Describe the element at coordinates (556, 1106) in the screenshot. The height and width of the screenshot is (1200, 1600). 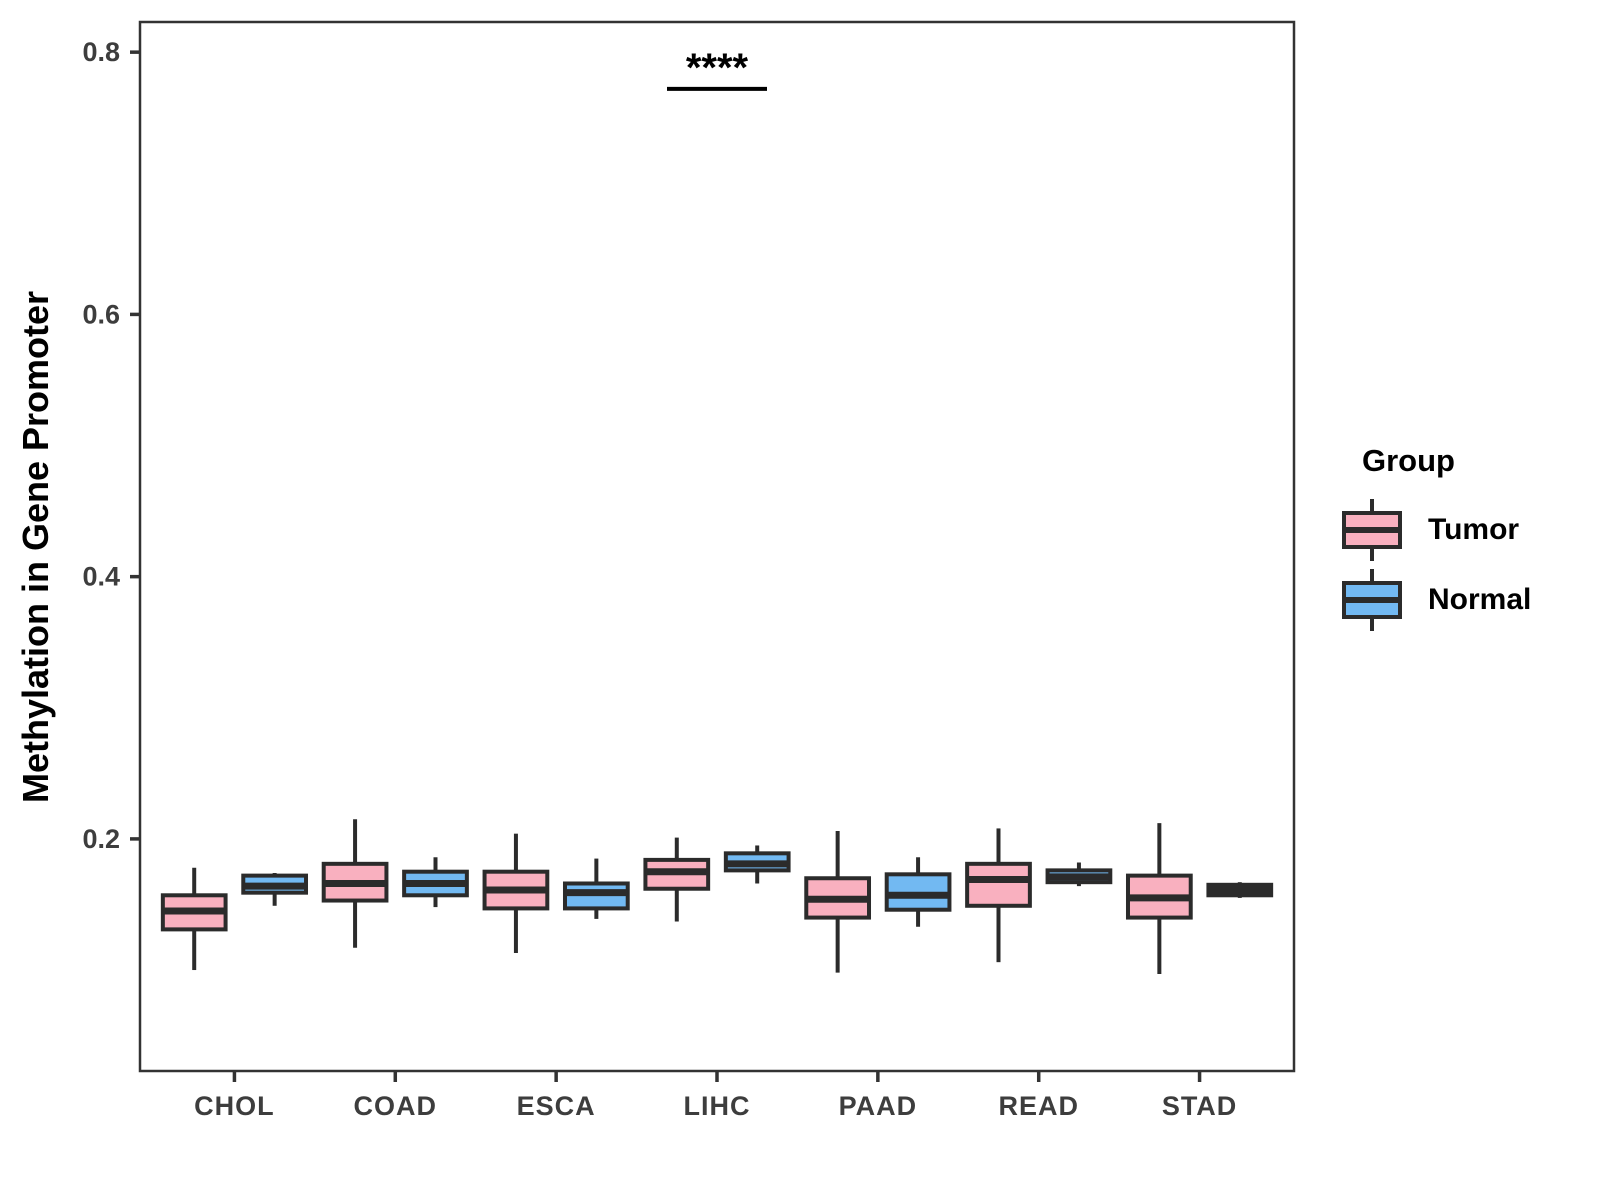
I see `x-tick-label-esca: ESCA` at that location.